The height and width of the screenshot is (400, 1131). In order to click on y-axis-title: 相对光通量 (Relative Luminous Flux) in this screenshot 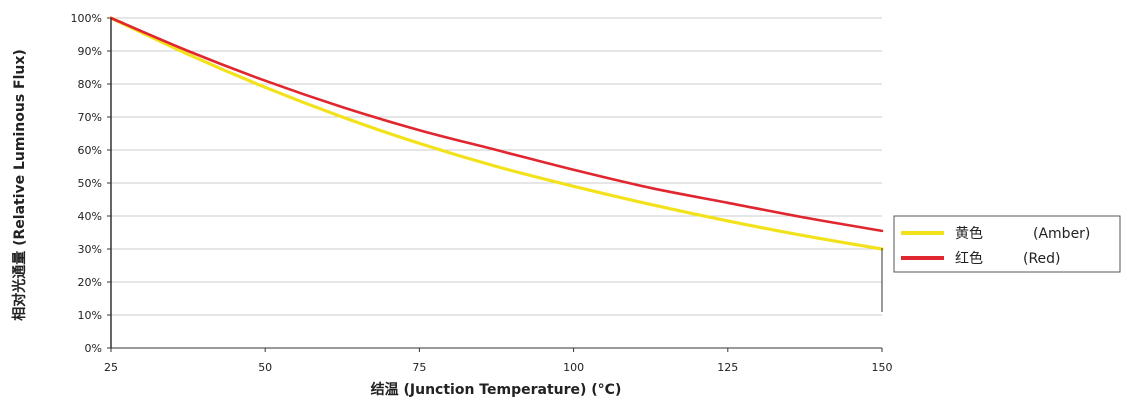, I will do `click(19, 185)`.